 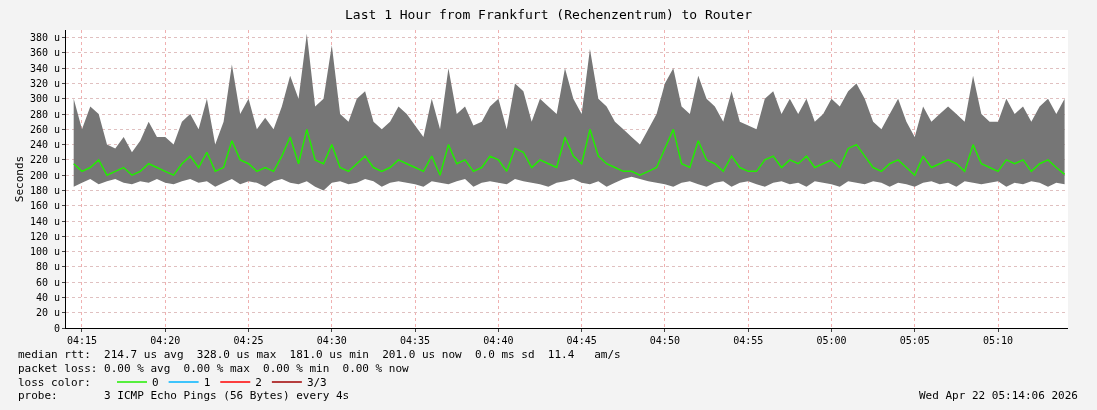 I want to click on y-tick-label: 100 u, so click(x=44, y=252).